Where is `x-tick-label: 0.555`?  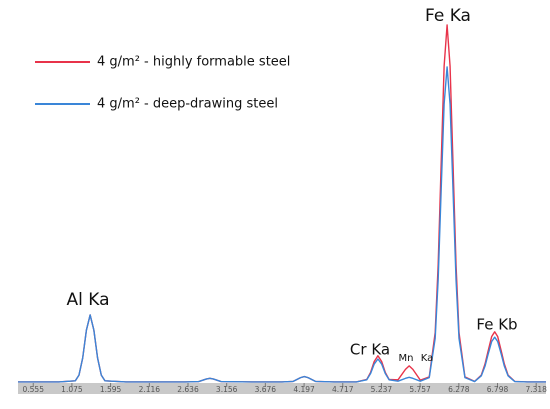 x-tick-label: 0.555 is located at coordinates (34, 389).